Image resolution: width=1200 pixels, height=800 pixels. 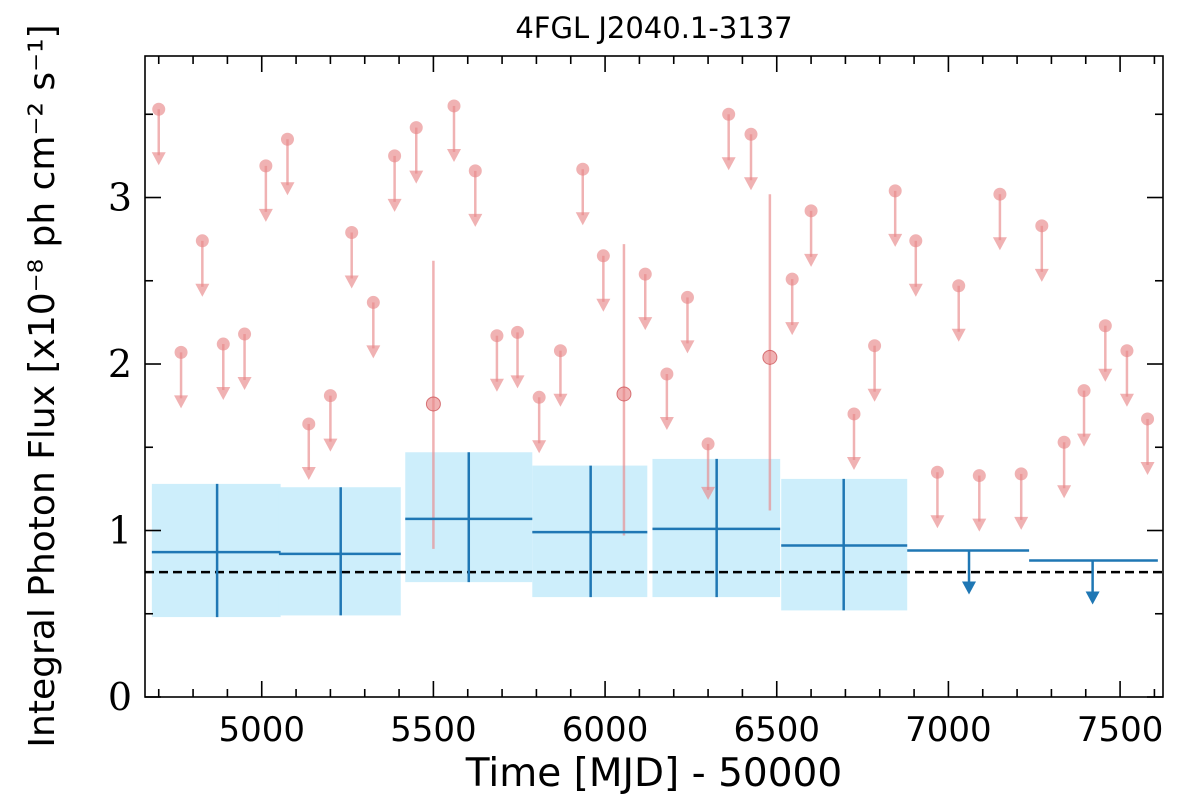 What do you see at coordinates (1092, 598) in the screenshot?
I see `long-bin-upper-limit-arrowhead` at bounding box center [1092, 598].